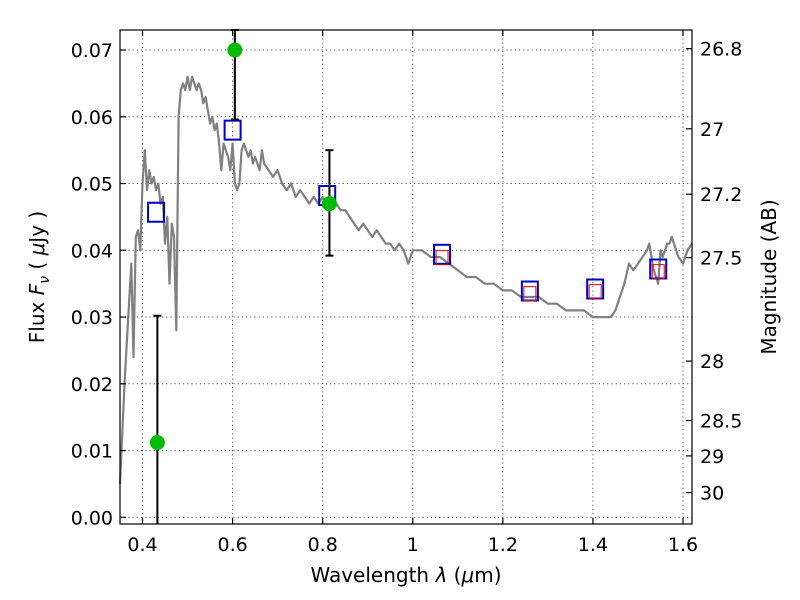  Describe the element at coordinates (232, 545) in the screenshot. I see `x-tick-label: 0.6` at that location.